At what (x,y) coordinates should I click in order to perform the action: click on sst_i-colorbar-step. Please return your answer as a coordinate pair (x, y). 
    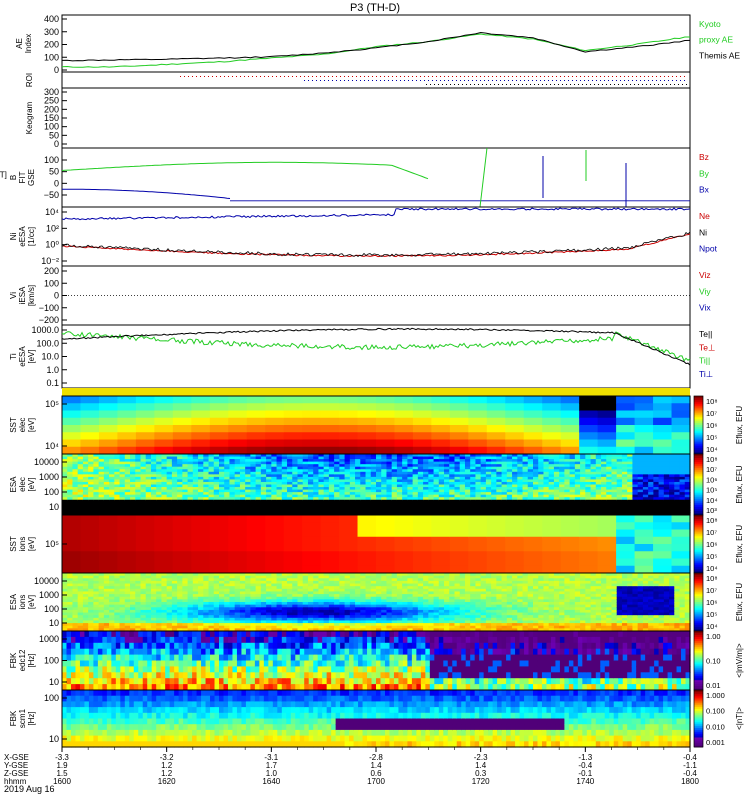
    Looking at the image, I should click on (698, 533).